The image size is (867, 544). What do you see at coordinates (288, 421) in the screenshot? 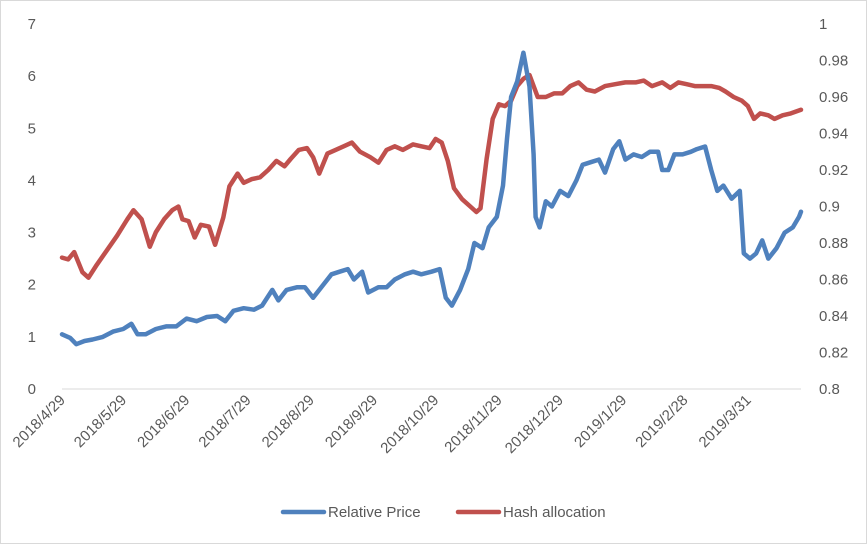
I see `x-tick-label: 2018/8/29` at bounding box center [288, 421].